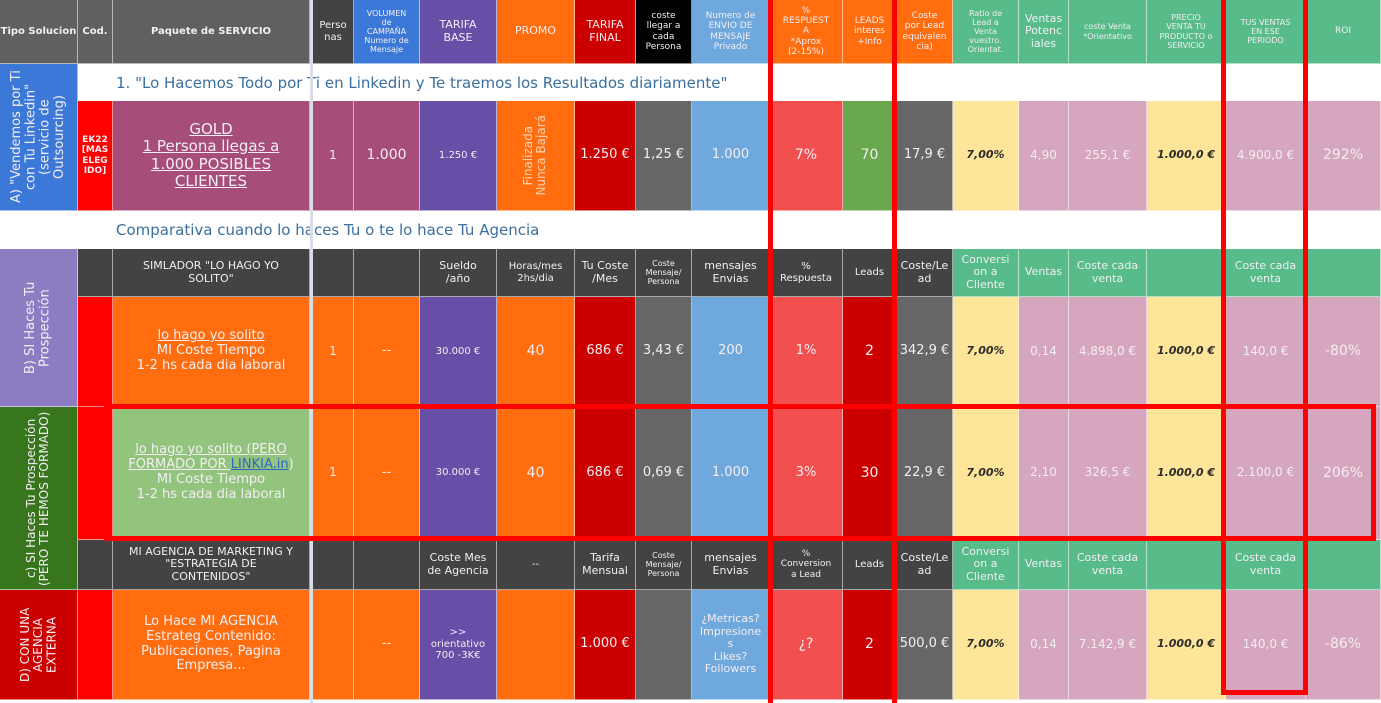  I want to click on gold-promo: Finalizada Nunca Bajará, so click(536, 156).